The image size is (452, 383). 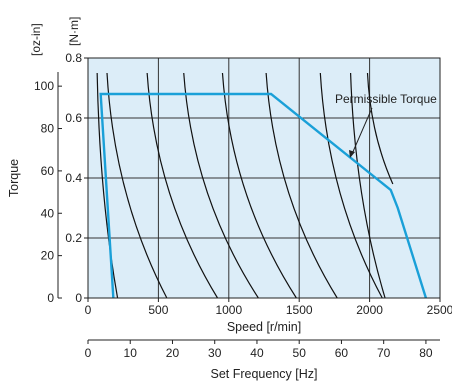 I want to click on x-tick-label-2: 1000, so click(x=228, y=310).